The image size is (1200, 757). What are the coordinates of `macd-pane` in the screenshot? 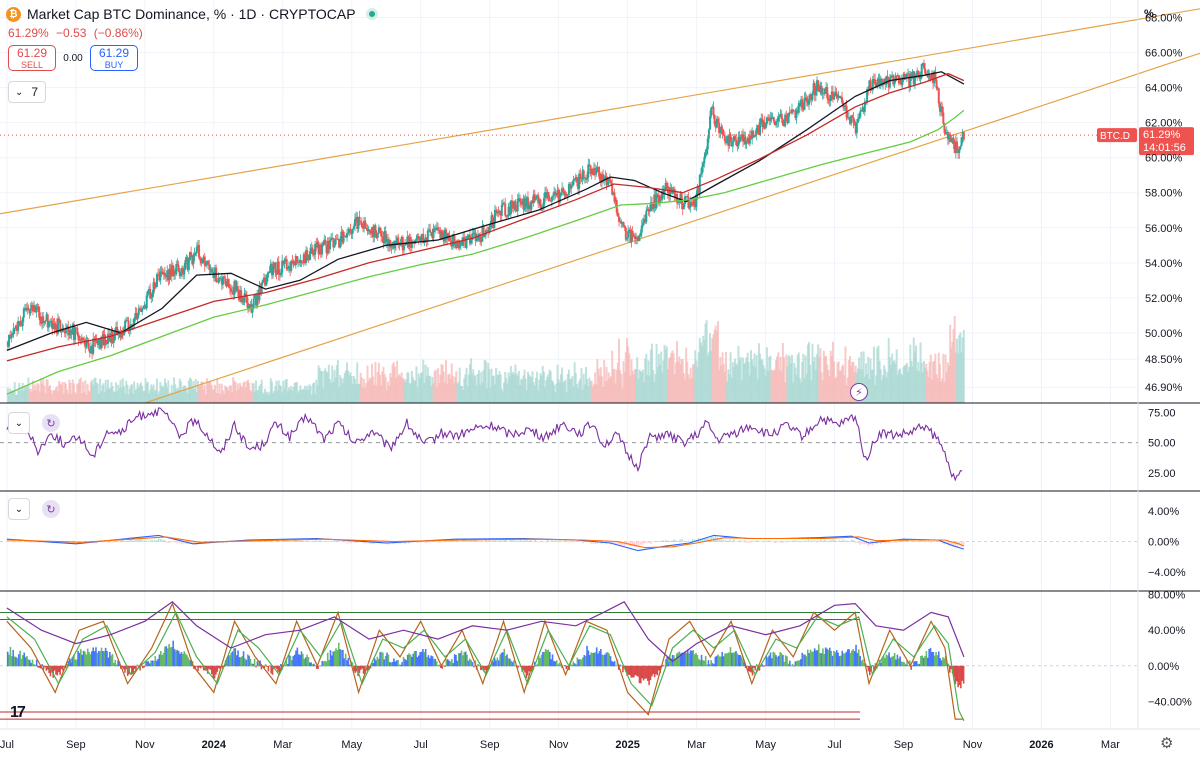 It's located at (569, 543).